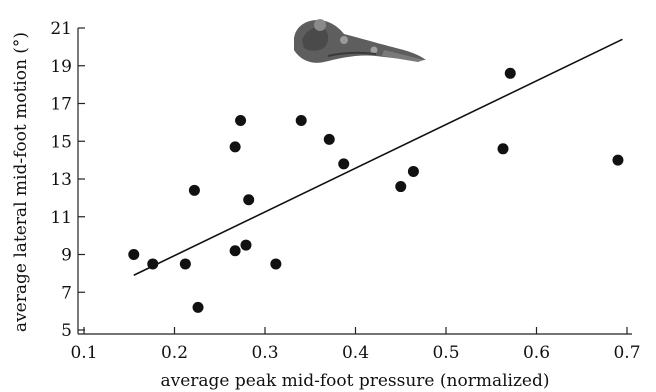  What do you see at coordinates (61, 67) in the screenshot?
I see `y-tick-label: 19` at bounding box center [61, 67].